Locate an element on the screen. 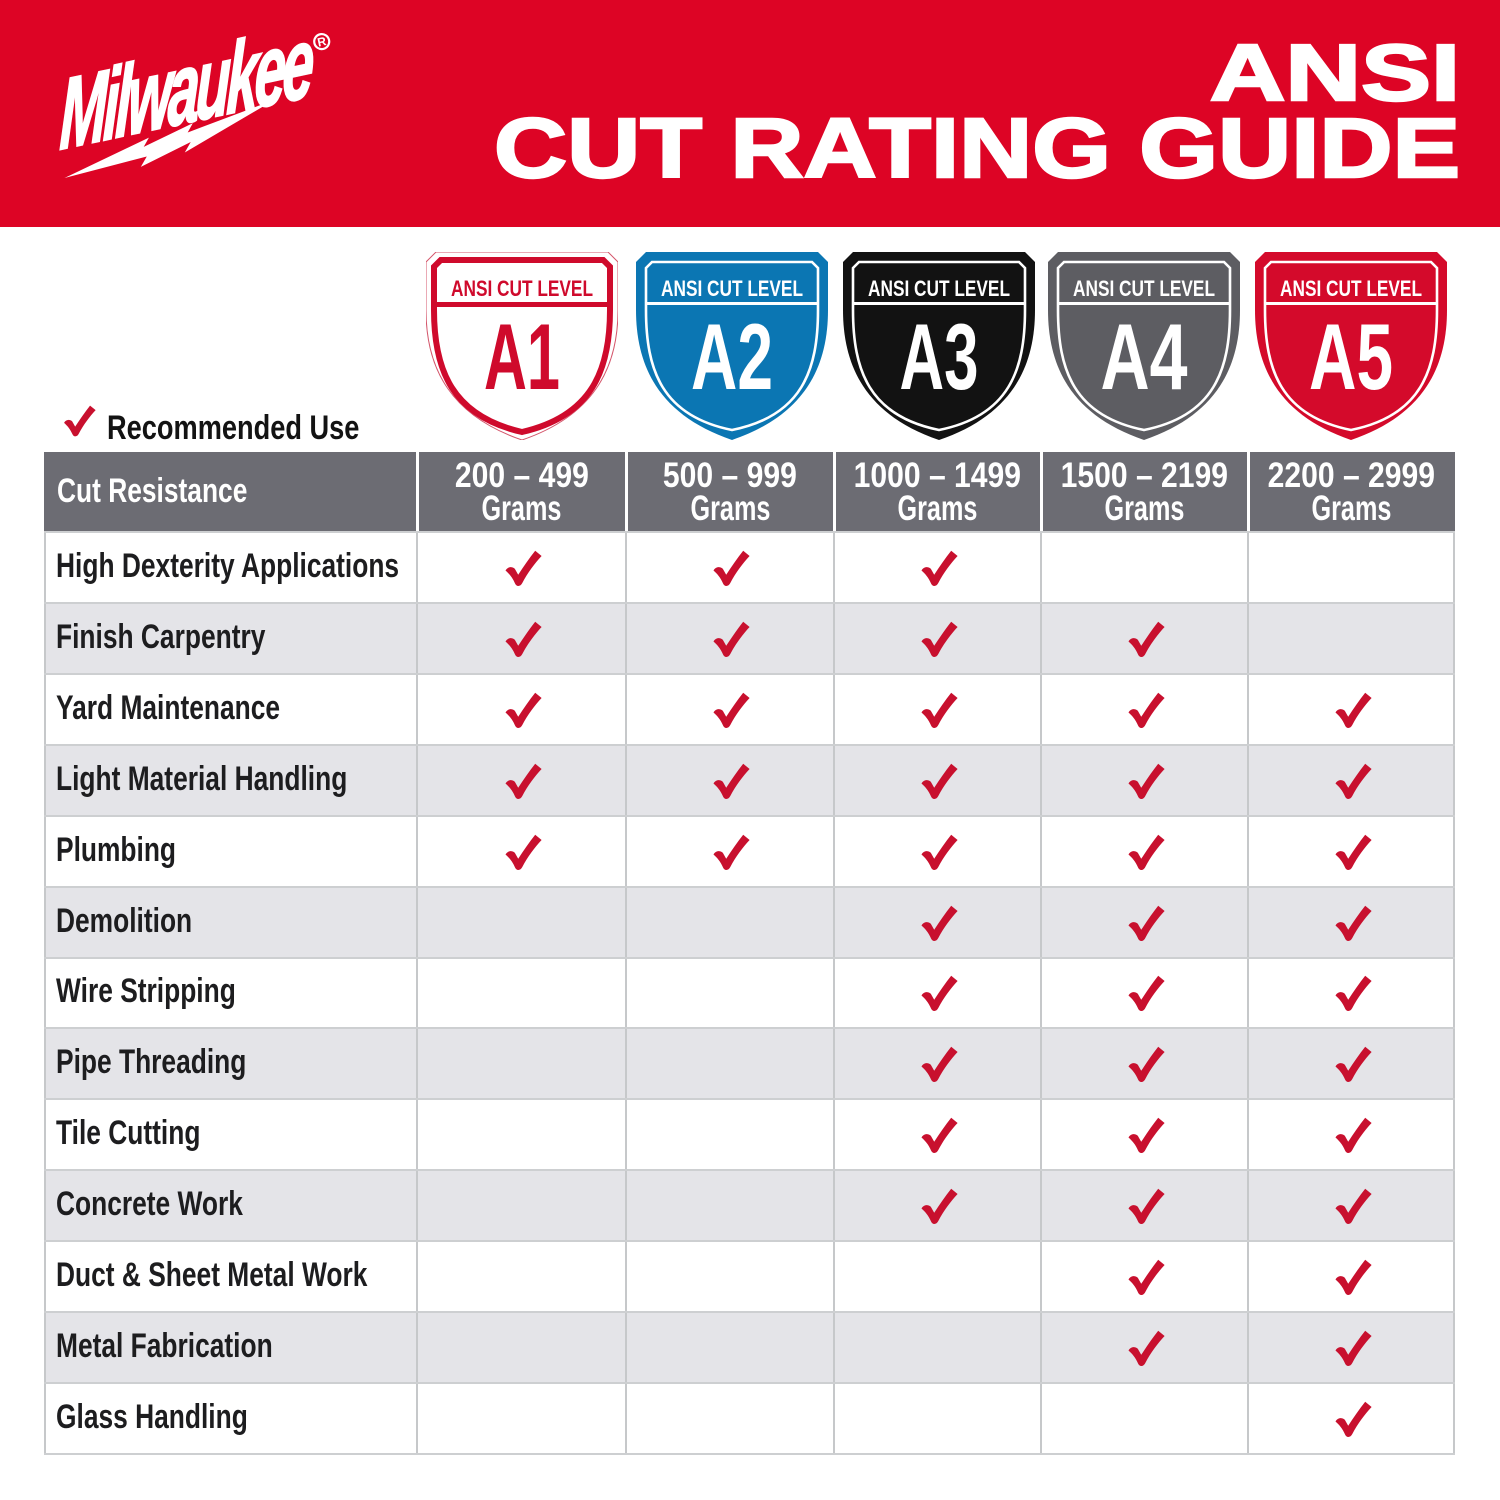  svg-text: A4 is located at coordinates (1144, 356).